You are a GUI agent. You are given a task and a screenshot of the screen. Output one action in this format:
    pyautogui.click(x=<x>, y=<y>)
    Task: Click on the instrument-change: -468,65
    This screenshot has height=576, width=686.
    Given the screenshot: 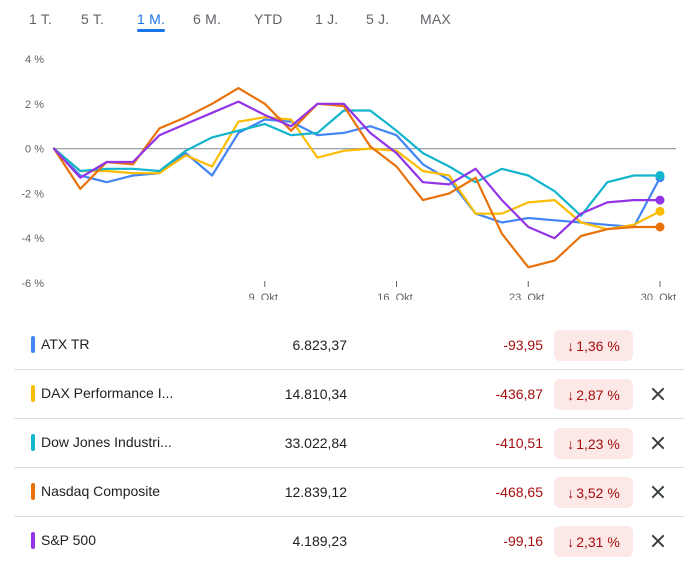 What is the action you would take?
    pyautogui.click(x=519, y=492)
    